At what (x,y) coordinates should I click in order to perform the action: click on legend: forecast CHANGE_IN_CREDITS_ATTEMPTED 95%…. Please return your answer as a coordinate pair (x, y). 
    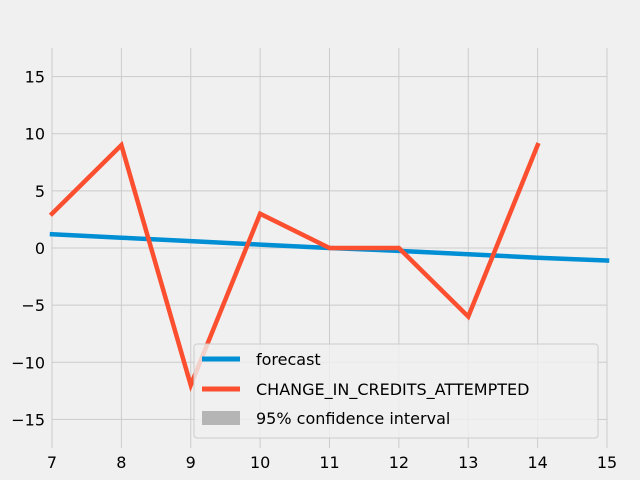
    Looking at the image, I should click on (396, 391).